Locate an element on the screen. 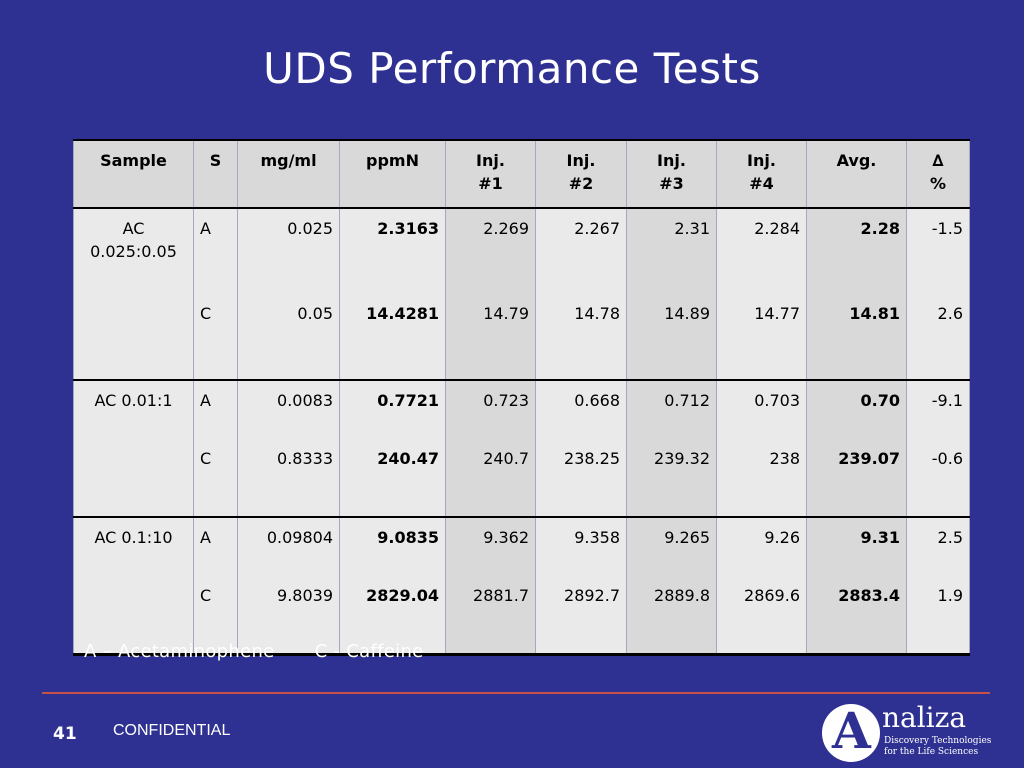  header-delta: ∆% is located at coordinates (938, 174).